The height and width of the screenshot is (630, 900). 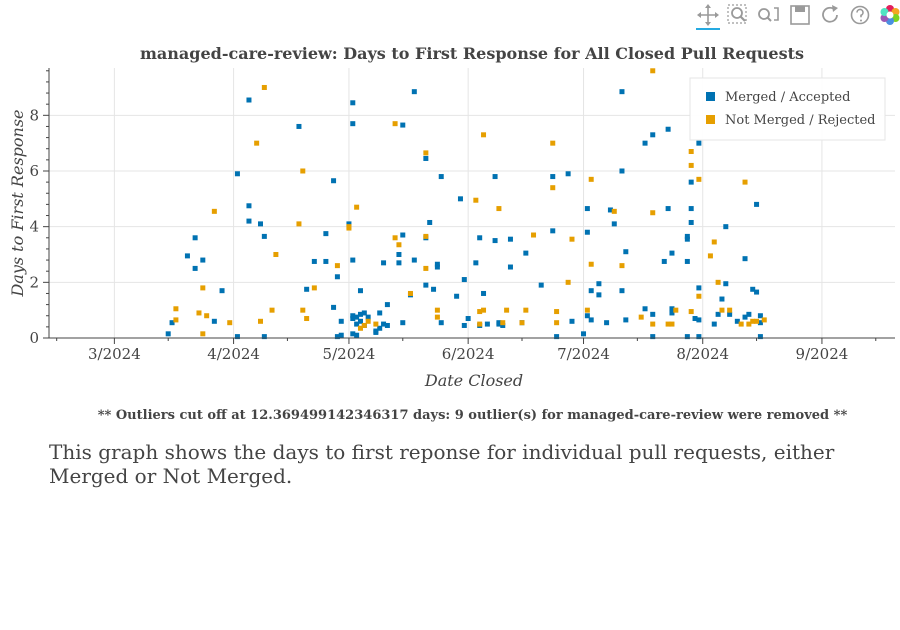 What do you see at coordinates (708, 15) in the screenshot?
I see `pan-tool-button` at bounding box center [708, 15].